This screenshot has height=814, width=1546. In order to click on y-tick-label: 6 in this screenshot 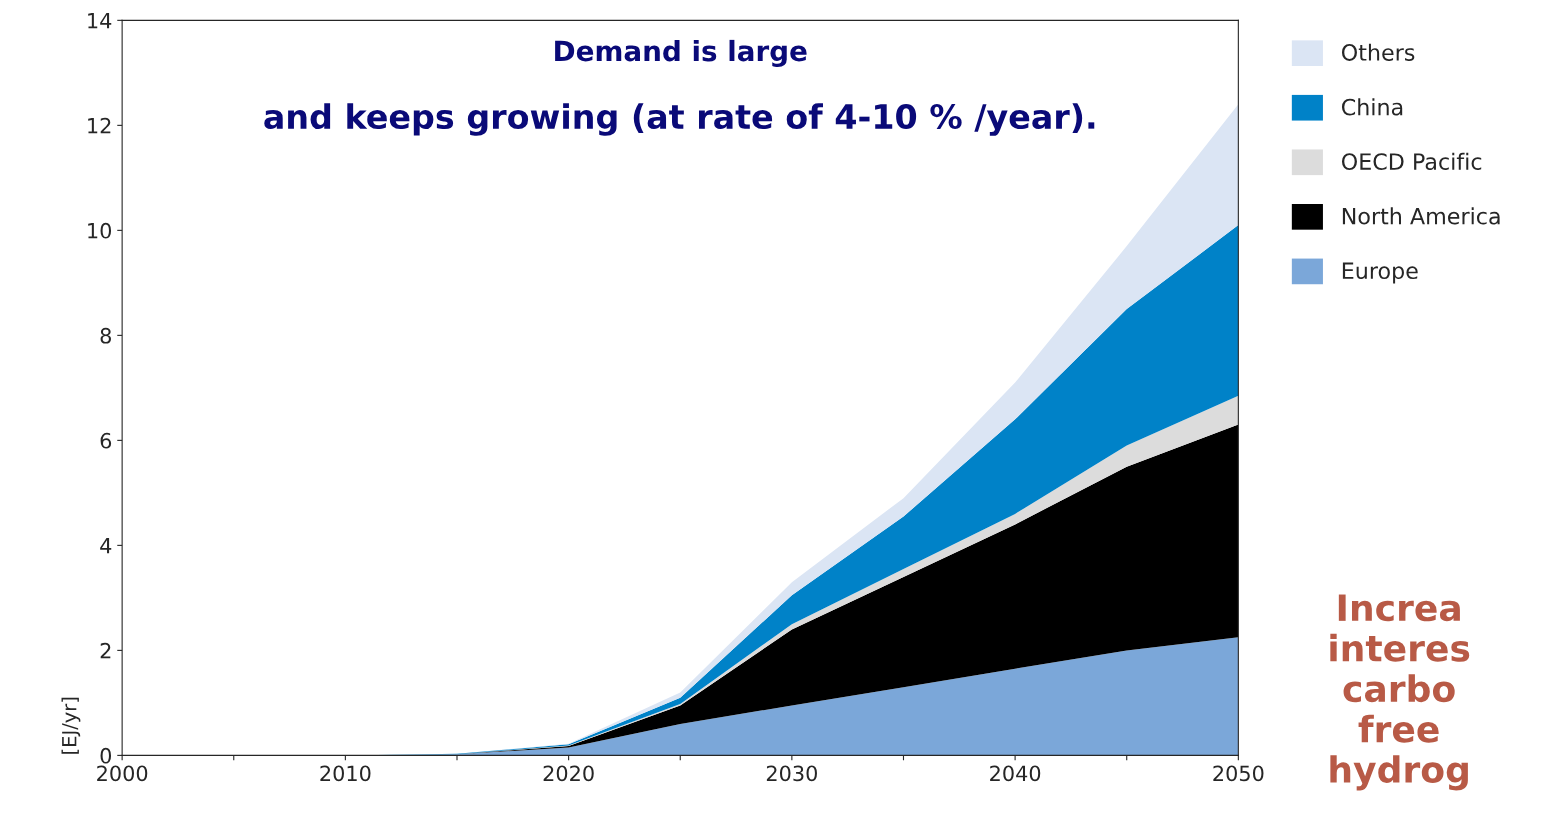, I will do `click(106, 440)`.